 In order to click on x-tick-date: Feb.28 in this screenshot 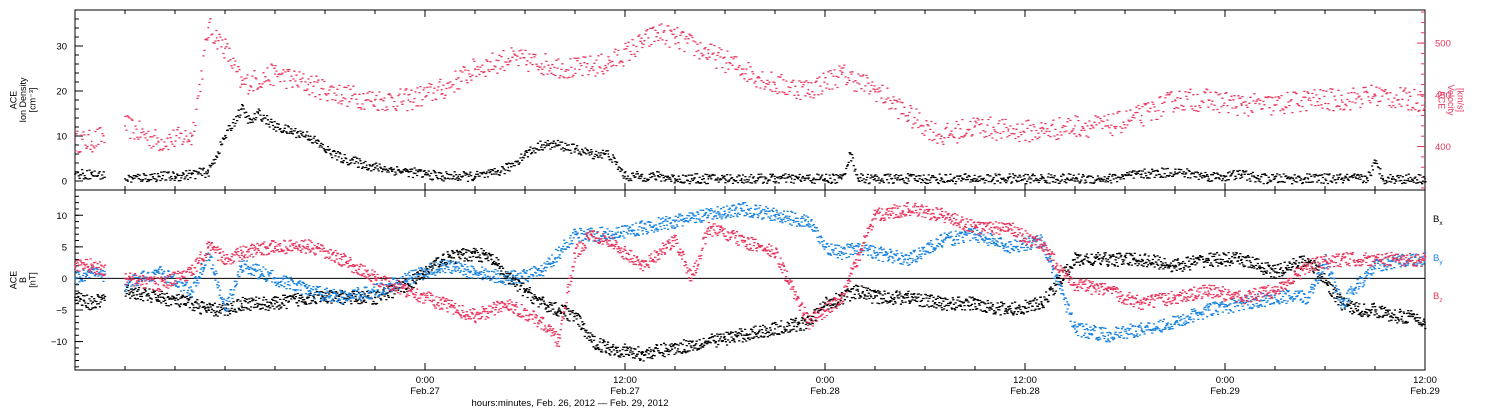, I will do `click(825, 391)`.